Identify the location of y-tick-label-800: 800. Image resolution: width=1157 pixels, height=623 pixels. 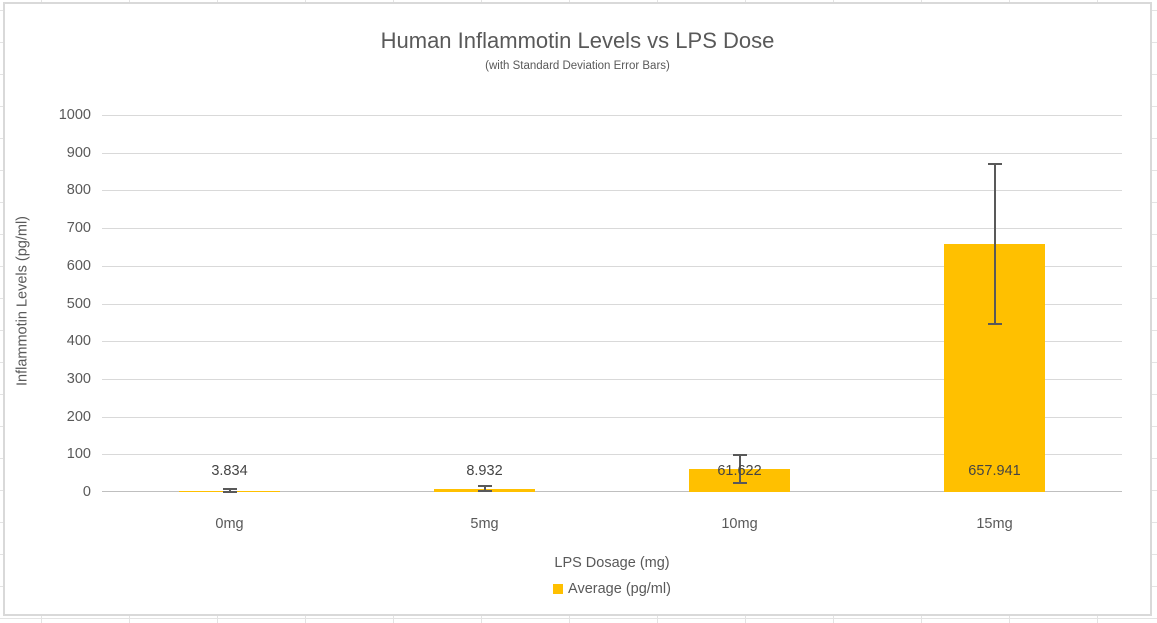
(78, 190).